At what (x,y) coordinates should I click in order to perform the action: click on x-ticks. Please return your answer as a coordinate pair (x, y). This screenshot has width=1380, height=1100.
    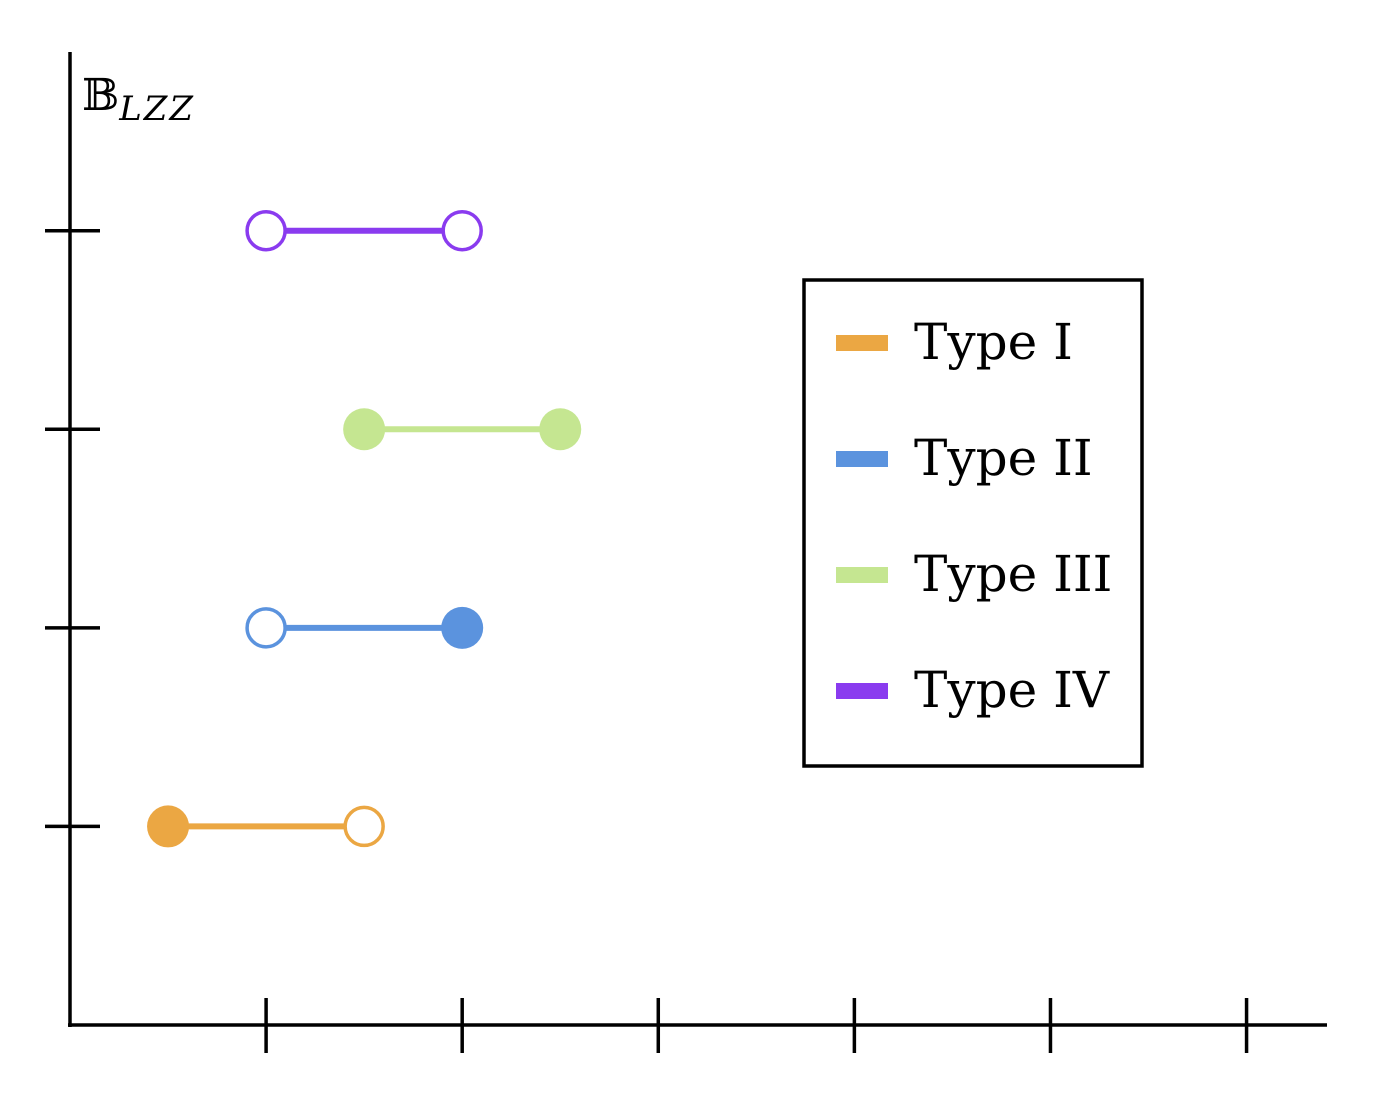
    Looking at the image, I should click on (756, 1025).